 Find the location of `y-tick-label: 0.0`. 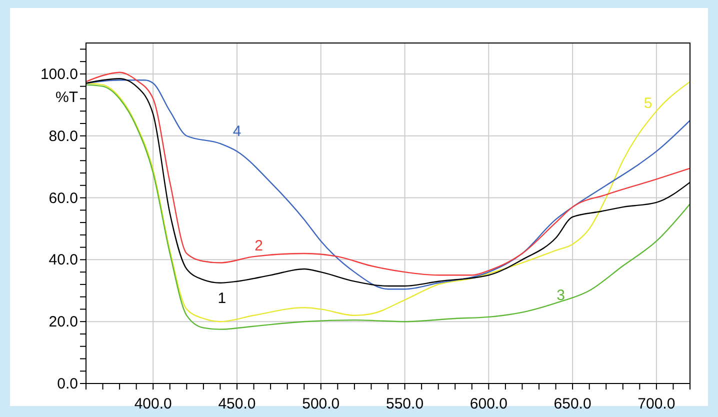

y-tick-label: 0.0 is located at coordinates (67, 384).